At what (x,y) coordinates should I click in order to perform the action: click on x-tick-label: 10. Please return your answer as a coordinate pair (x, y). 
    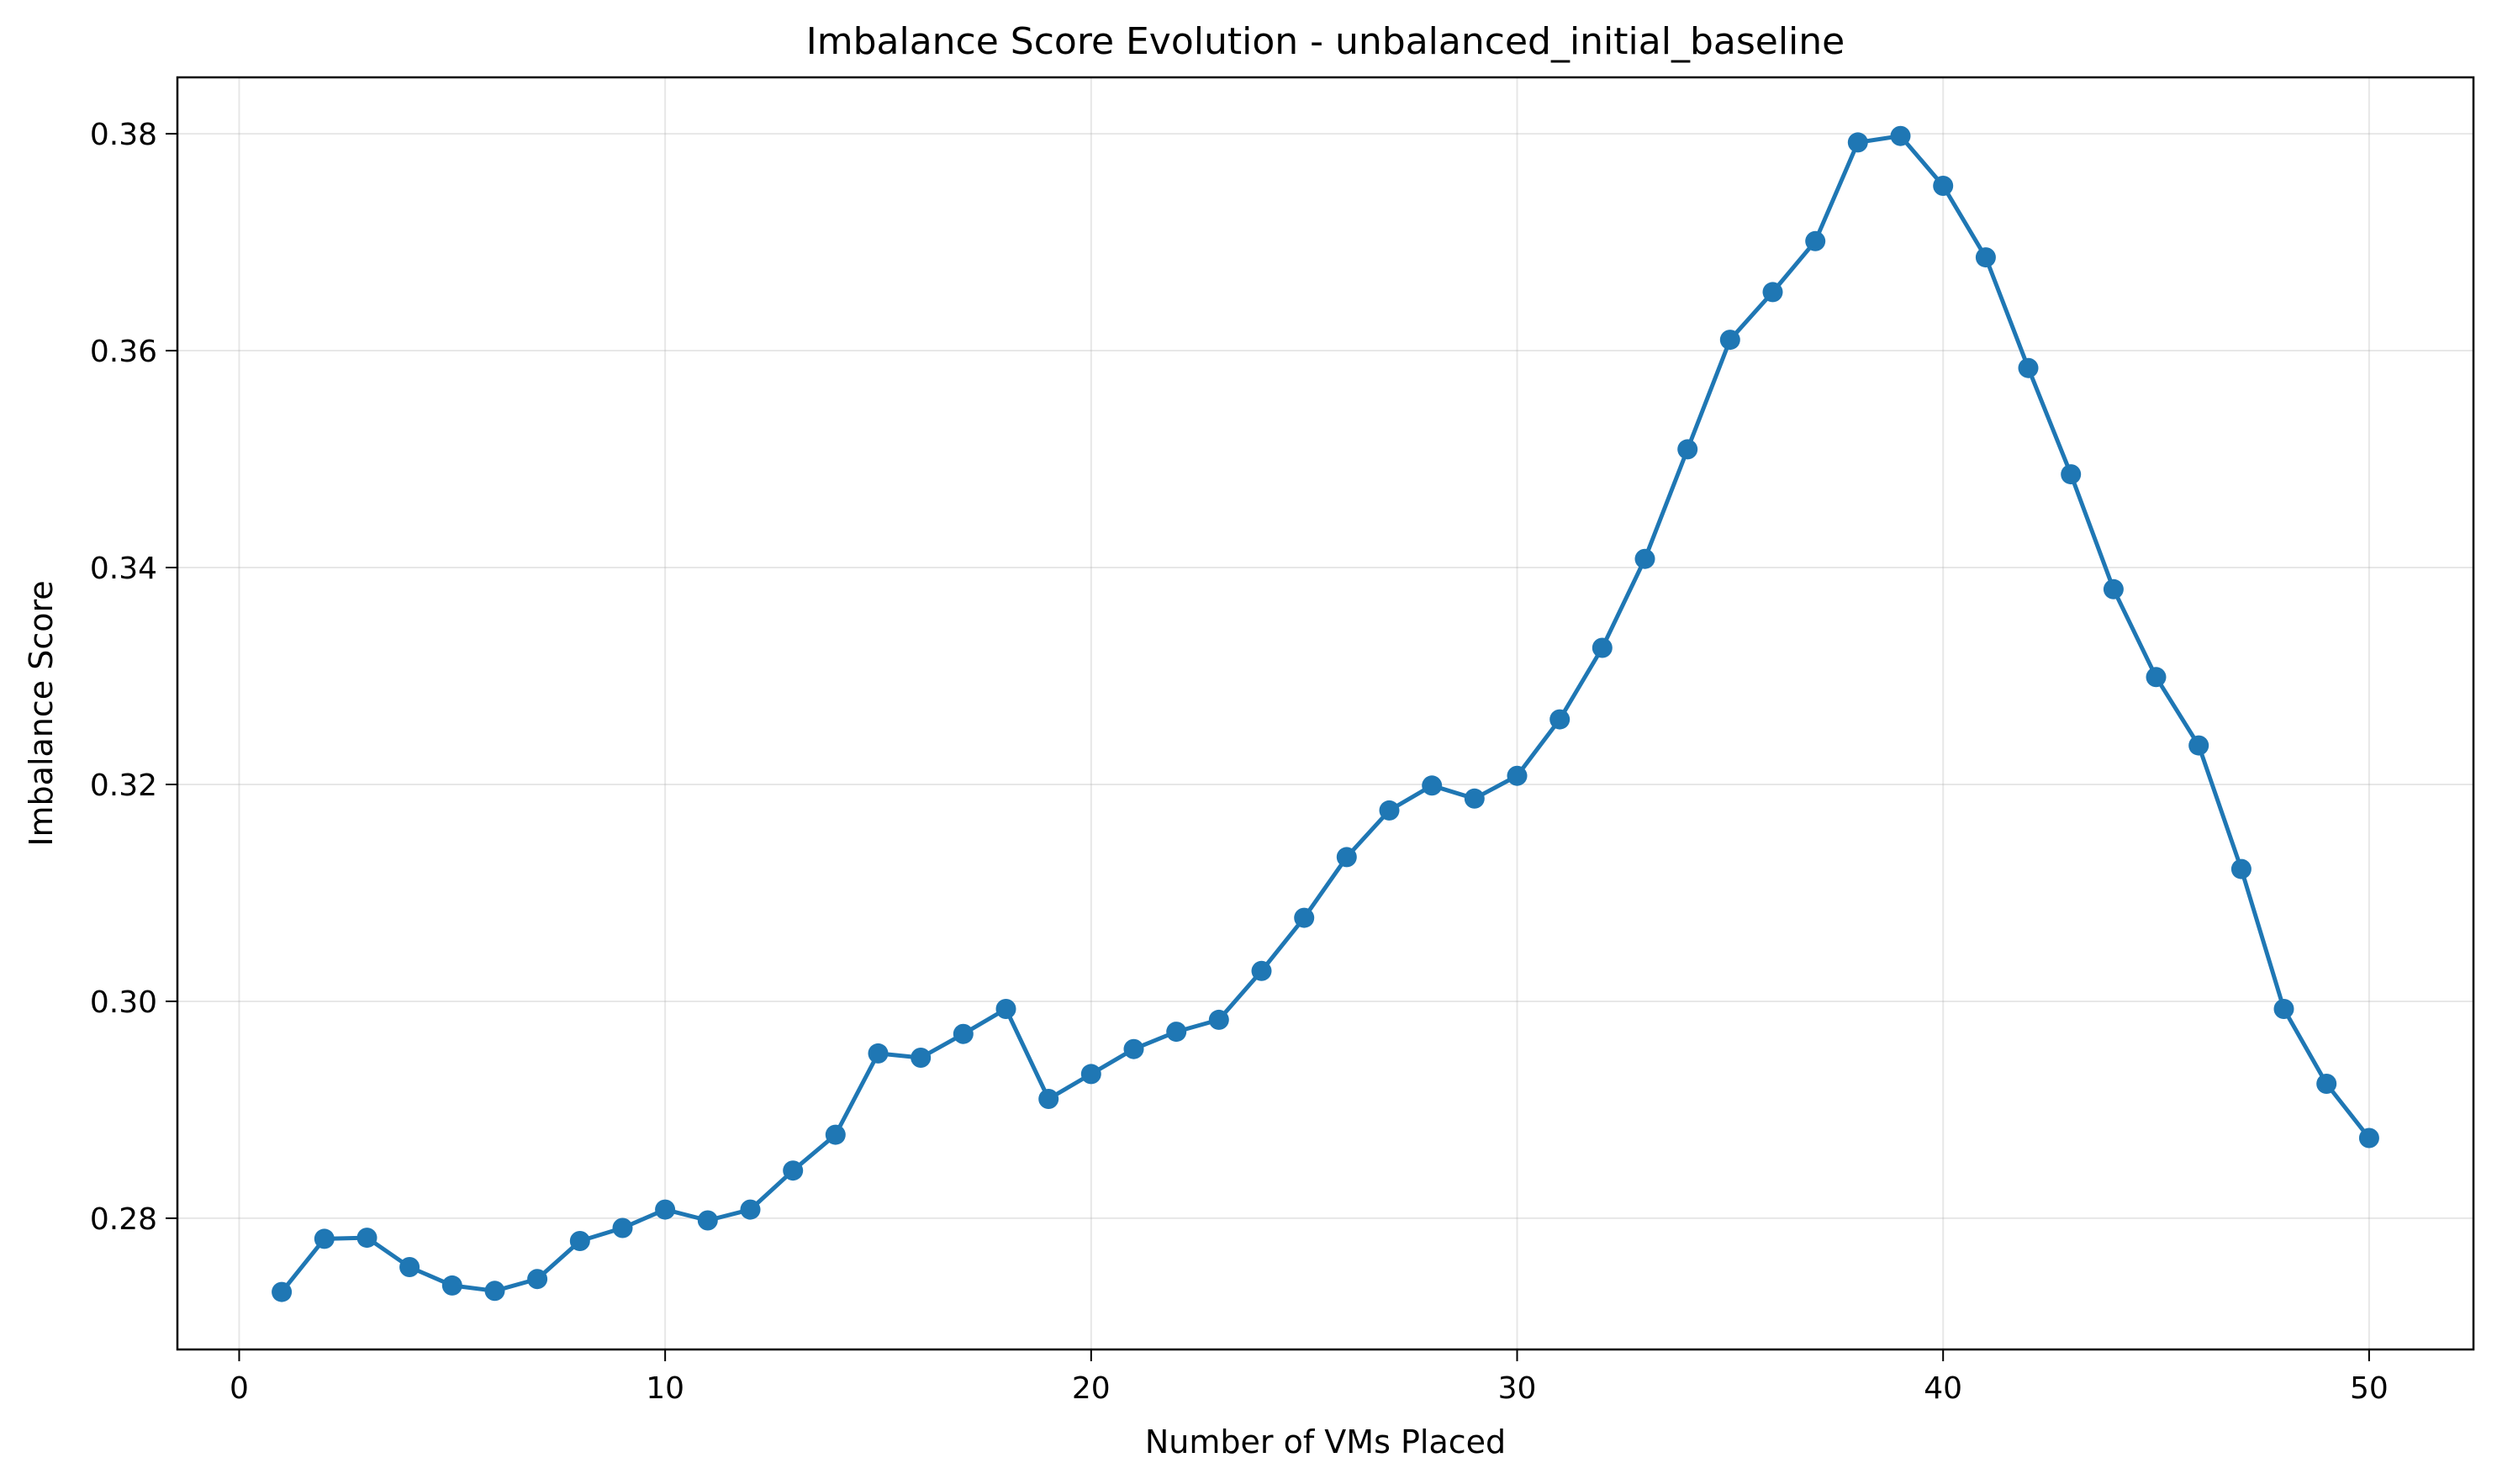
    Looking at the image, I should click on (665, 1388).